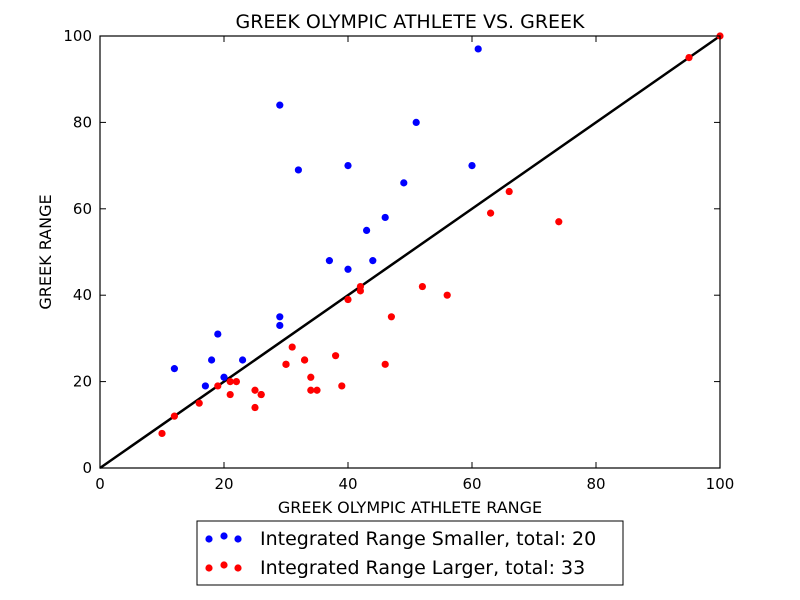  I want to click on legend-box, so click(410, 553).